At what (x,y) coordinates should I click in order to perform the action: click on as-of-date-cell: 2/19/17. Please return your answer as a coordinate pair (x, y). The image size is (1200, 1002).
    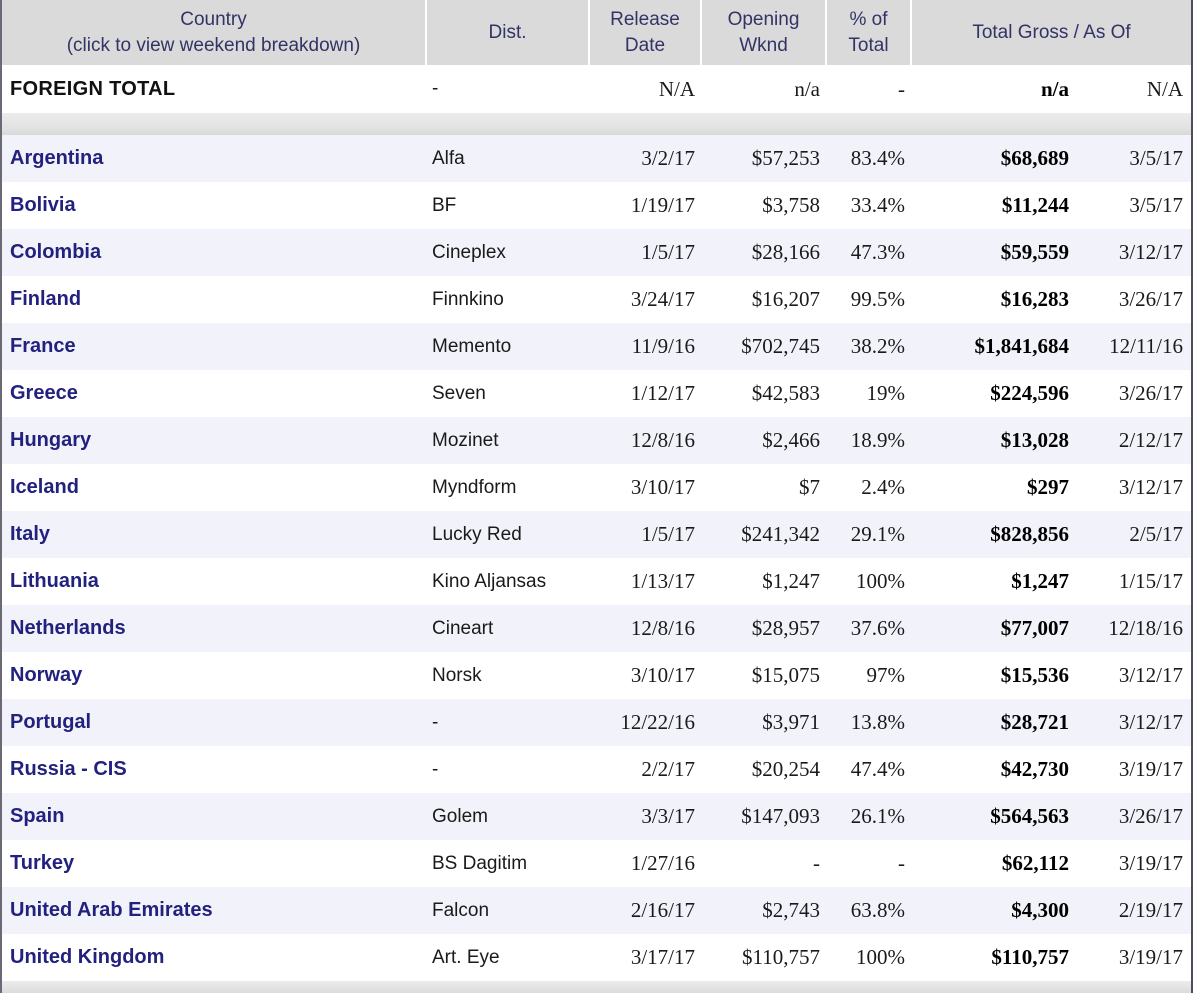
    Looking at the image, I should click on (1136, 911).